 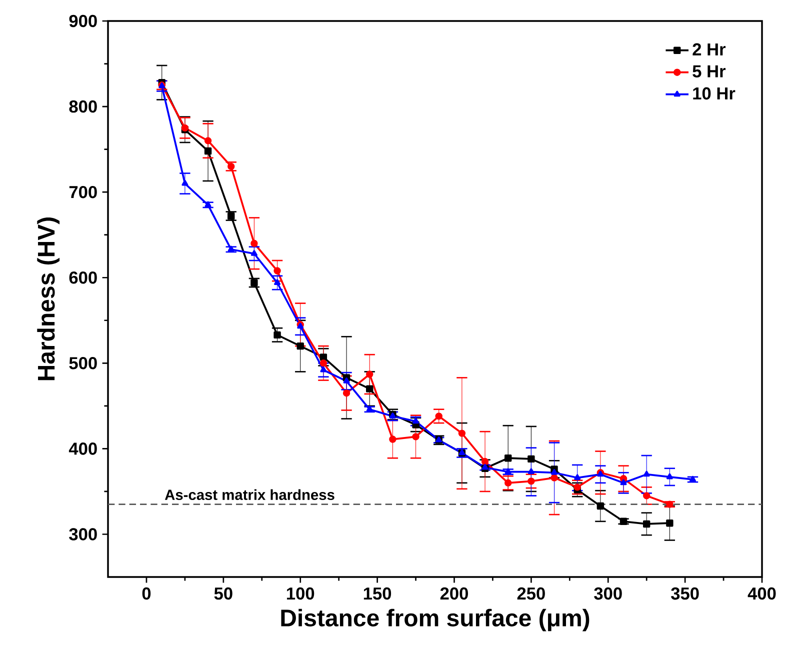 What do you see at coordinates (300, 593) in the screenshot?
I see `x-tick-label: 100` at bounding box center [300, 593].